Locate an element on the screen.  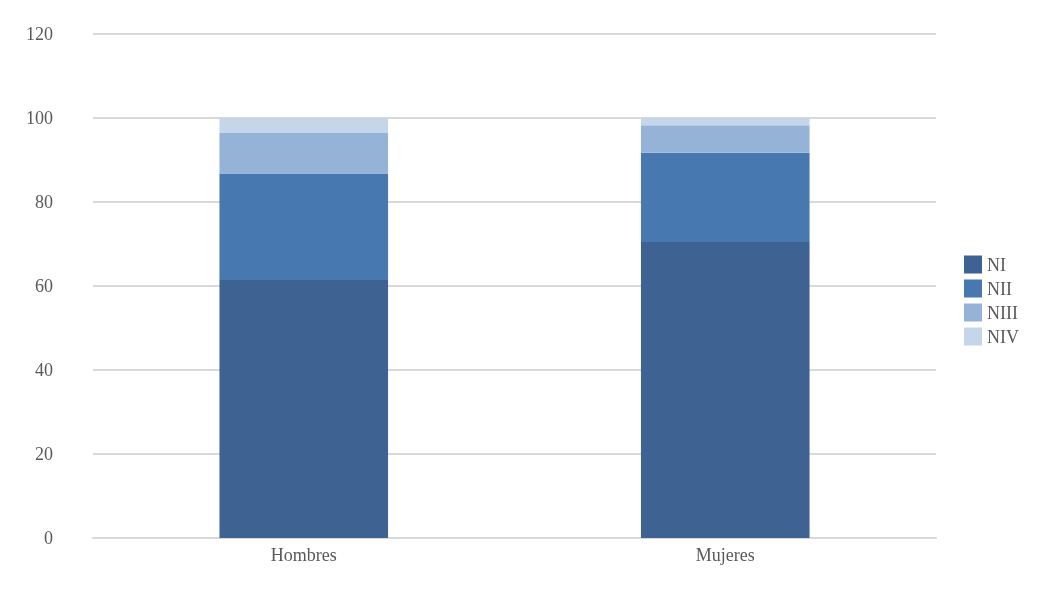
y-tick-label: 80 is located at coordinates (44, 202).